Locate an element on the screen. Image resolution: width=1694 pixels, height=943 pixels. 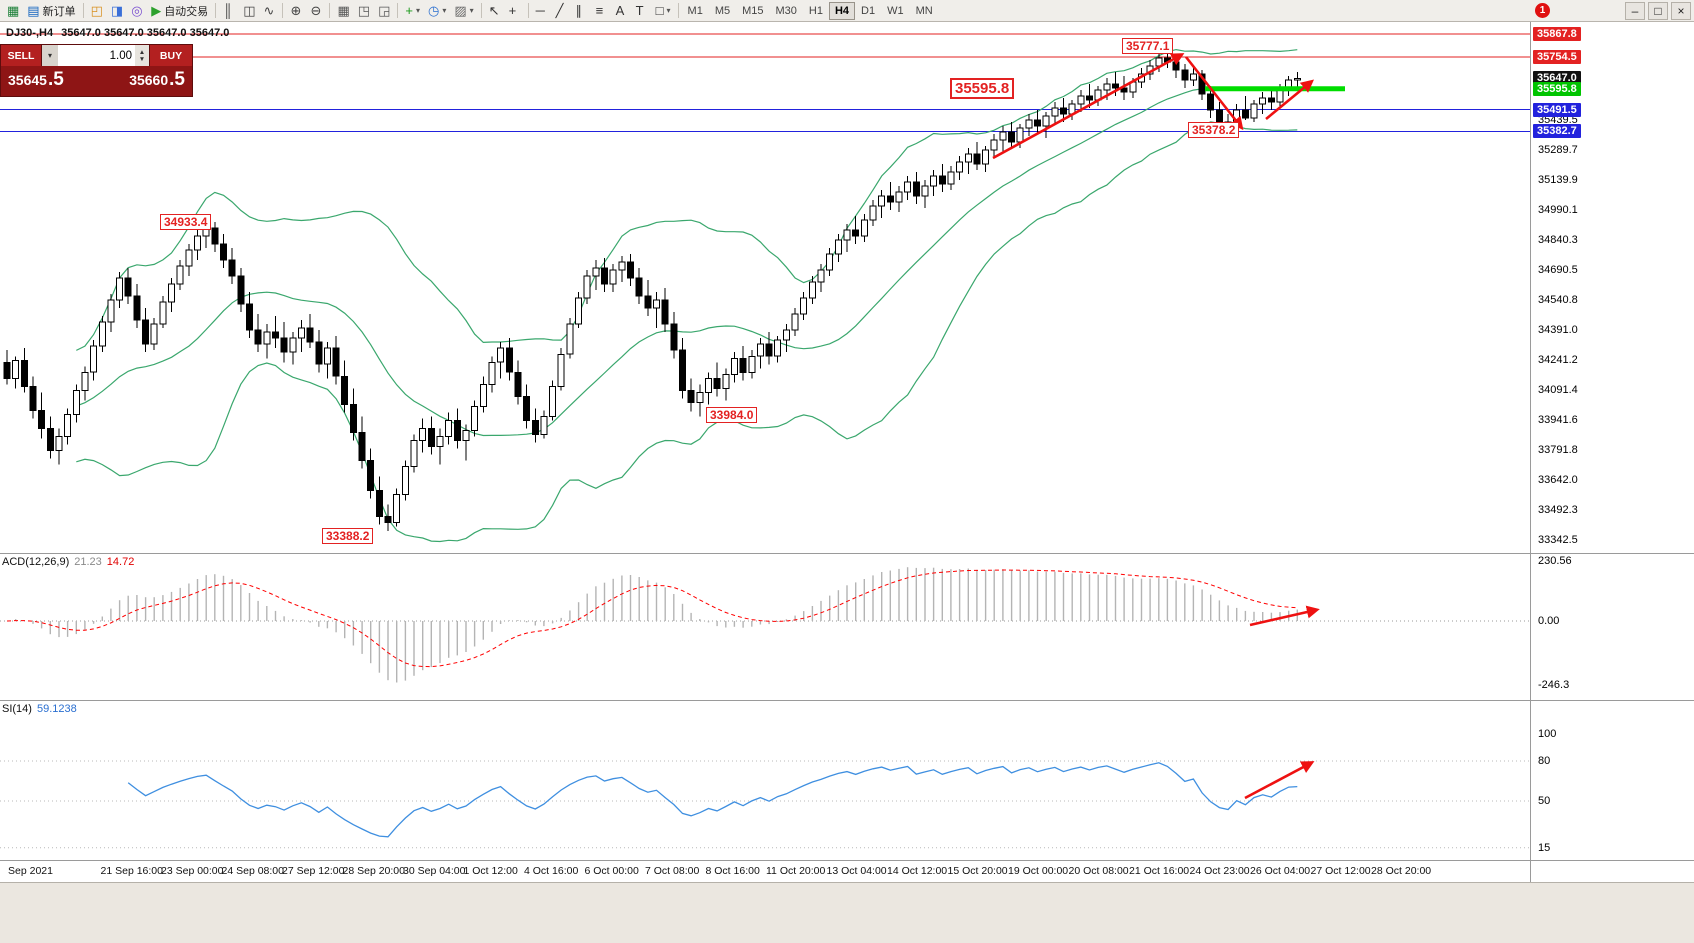
volume-input is located at coordinates (96, 55).